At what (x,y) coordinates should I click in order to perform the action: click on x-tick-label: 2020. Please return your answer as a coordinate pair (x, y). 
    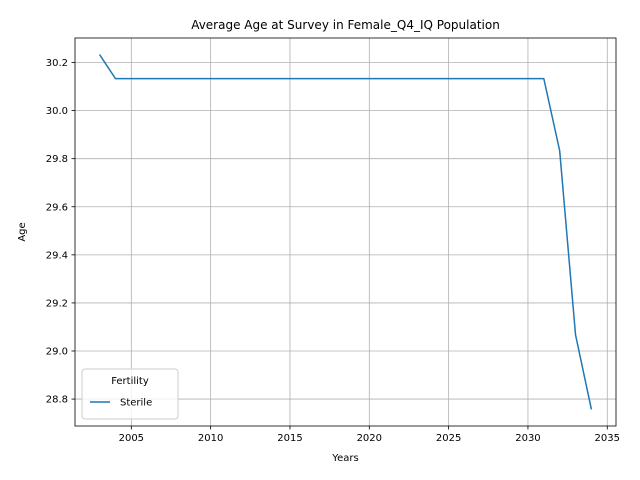
    Looking at the image, I should click on (369, 438).